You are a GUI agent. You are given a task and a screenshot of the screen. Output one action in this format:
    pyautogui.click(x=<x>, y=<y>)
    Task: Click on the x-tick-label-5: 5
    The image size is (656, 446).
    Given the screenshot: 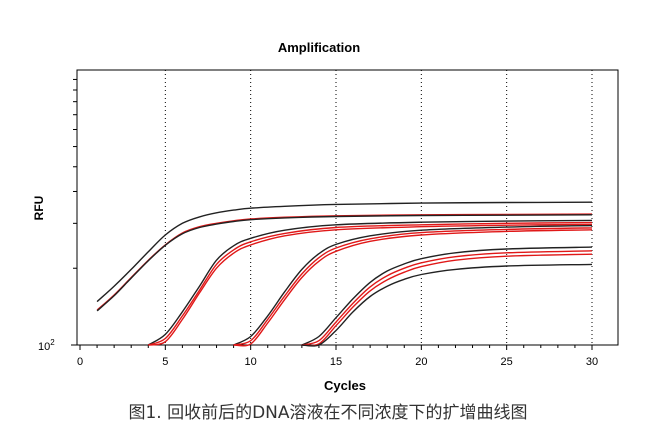 What is the action you would take?
    pyautogui.click(x=165, y=362)
    